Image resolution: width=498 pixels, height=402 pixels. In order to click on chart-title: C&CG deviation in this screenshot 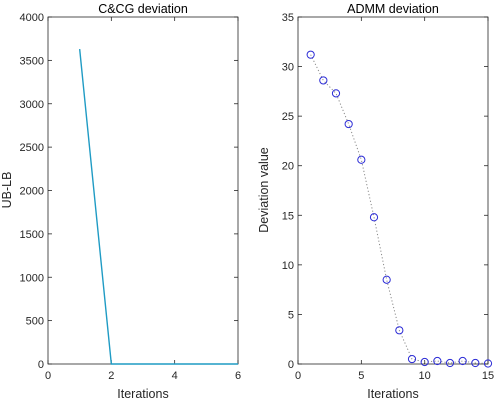, I will do `click(143, 9)`.